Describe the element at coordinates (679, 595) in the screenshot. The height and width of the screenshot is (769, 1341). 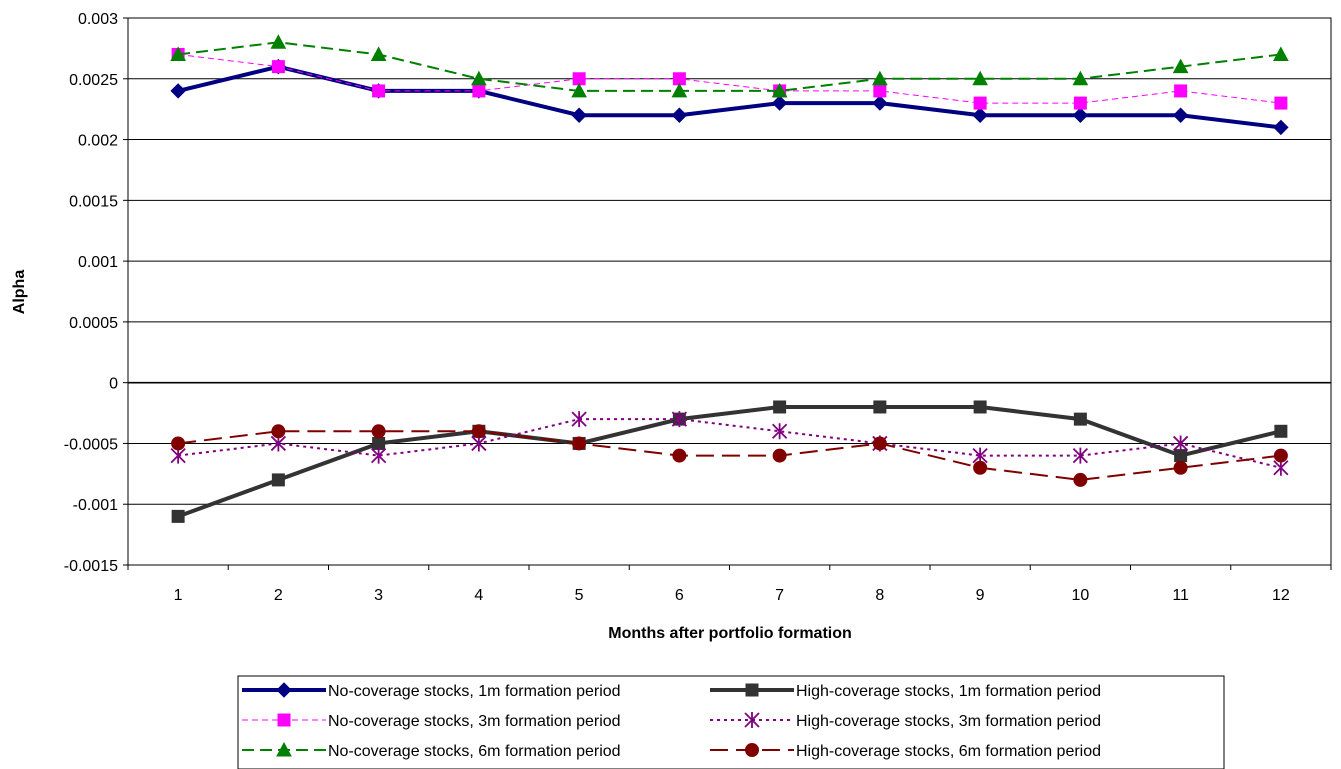
I see `x-tick-label: 6` at that location.